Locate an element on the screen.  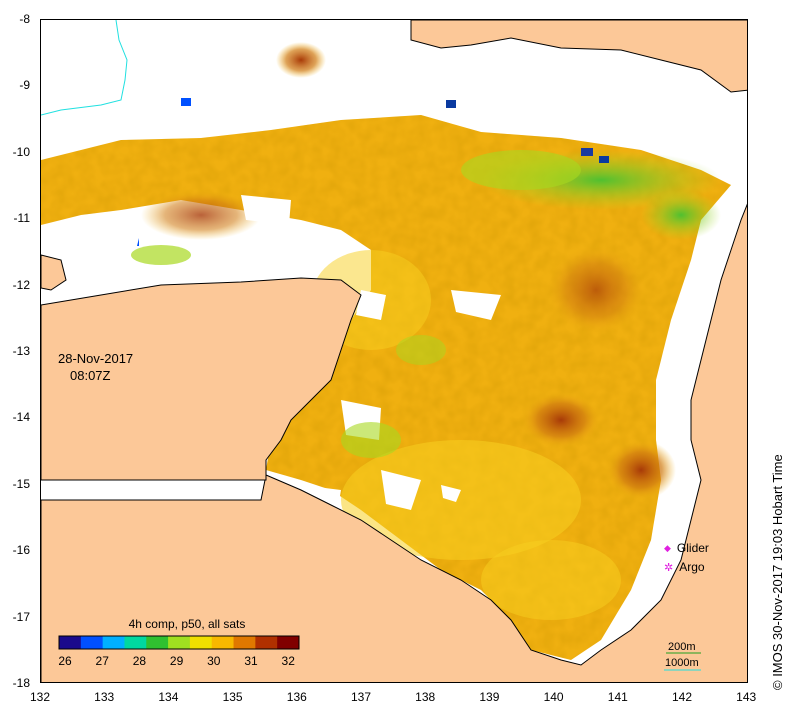
land-north is located at coordinates (578, 56).